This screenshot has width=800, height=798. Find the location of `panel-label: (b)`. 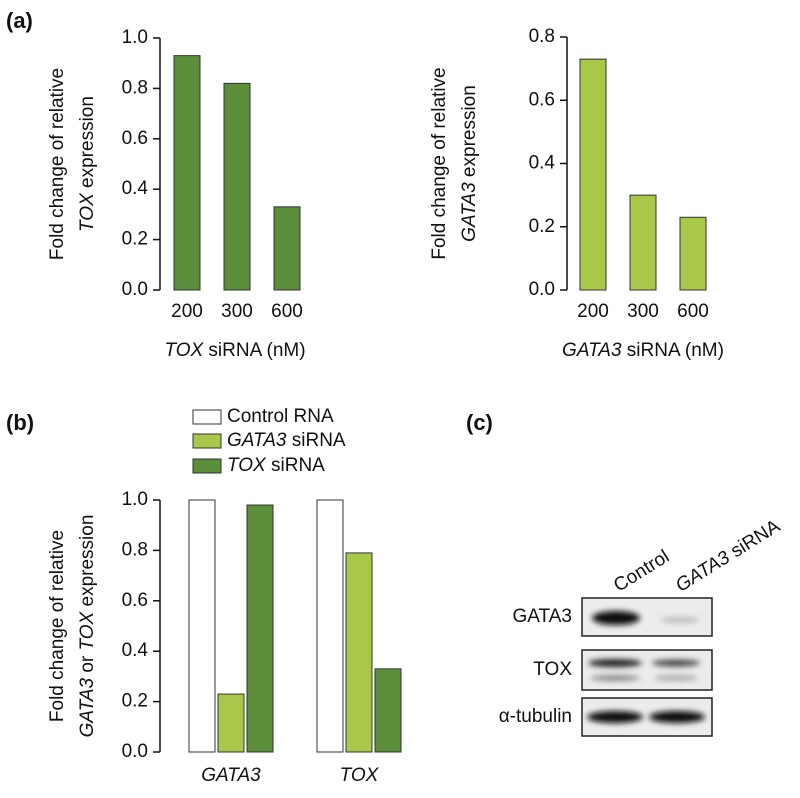

panel-label: (b) is located at coordinates (20, 422).